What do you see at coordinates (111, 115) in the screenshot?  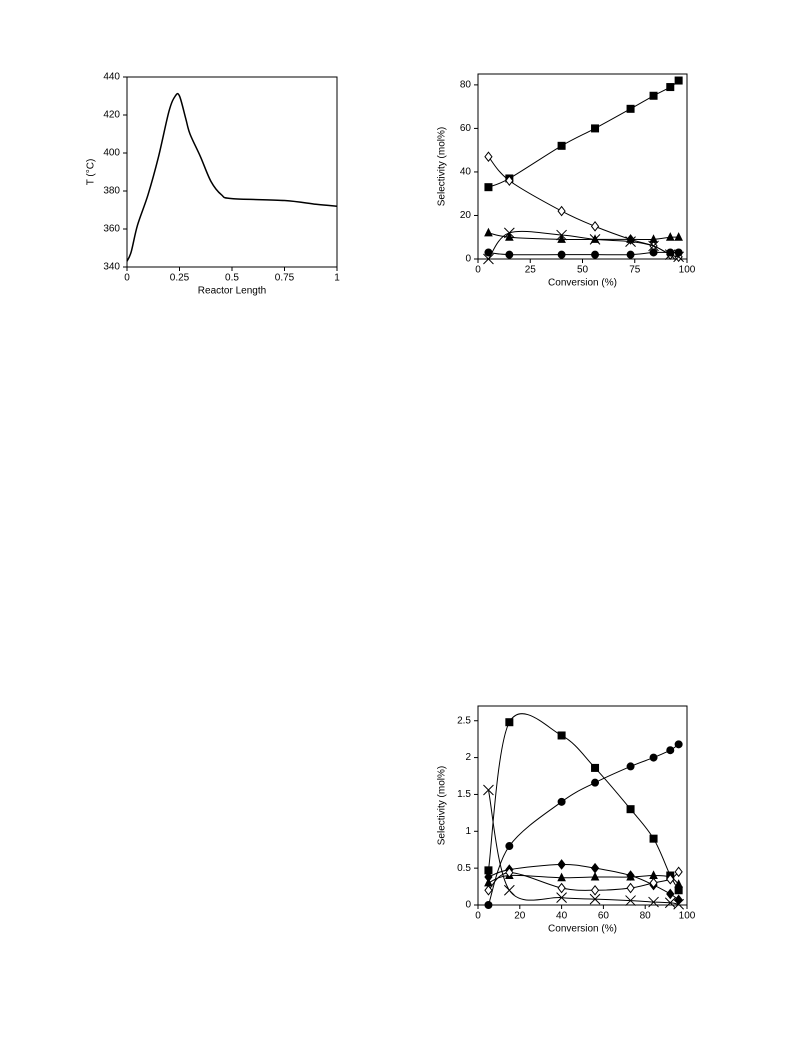 I see `y-tick-label: 420` at bounding box center [111, 115].